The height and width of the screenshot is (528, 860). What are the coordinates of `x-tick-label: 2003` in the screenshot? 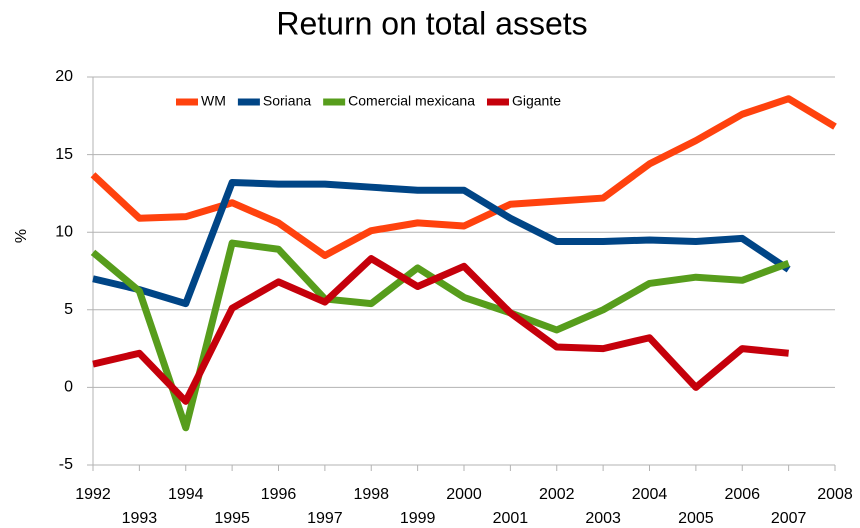 It's located at (603, 518).